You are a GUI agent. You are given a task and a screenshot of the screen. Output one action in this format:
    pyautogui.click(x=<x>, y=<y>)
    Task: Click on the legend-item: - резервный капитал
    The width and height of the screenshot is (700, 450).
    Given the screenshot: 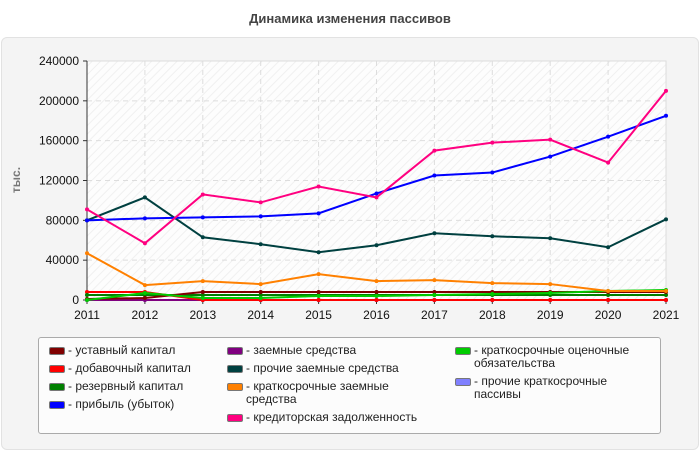 What is the action you would take?
    pyautogui.click(x=120, y=386)
    